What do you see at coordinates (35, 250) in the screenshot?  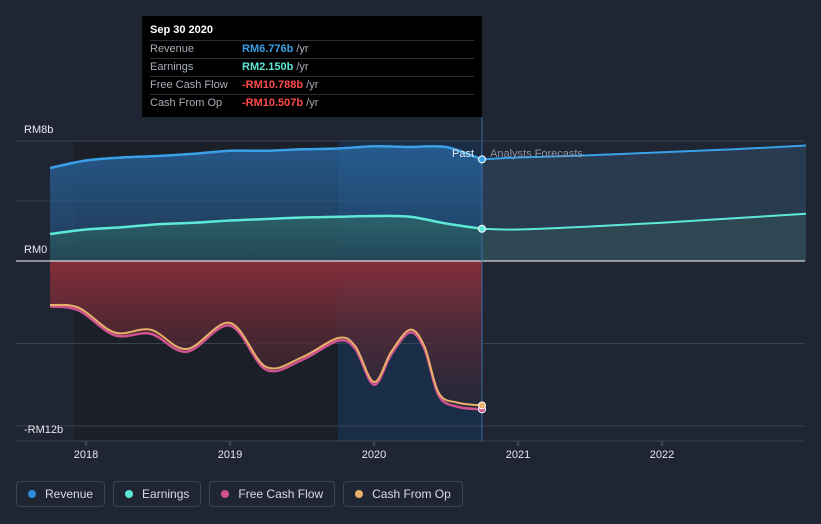 I see `y-tick-label: RM0` at bounding box center [35, 250].